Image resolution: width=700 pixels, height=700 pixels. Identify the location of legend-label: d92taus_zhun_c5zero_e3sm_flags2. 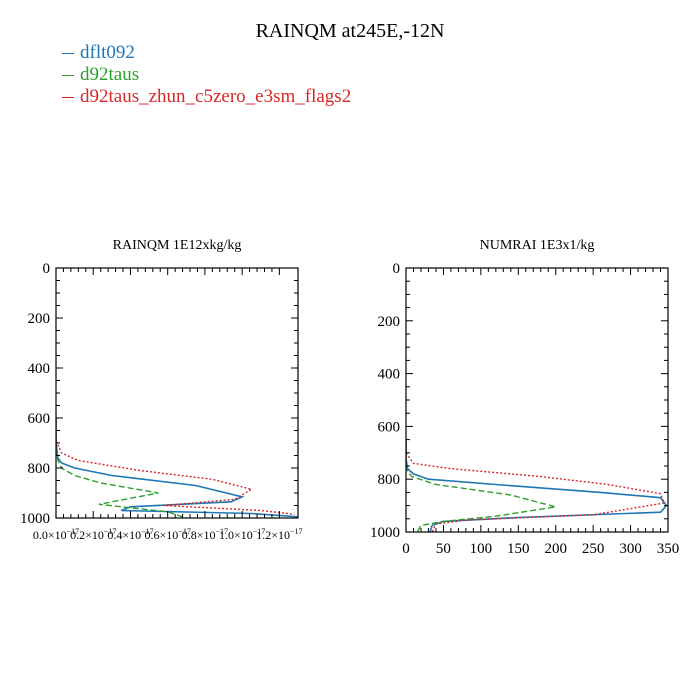
(216, 96).